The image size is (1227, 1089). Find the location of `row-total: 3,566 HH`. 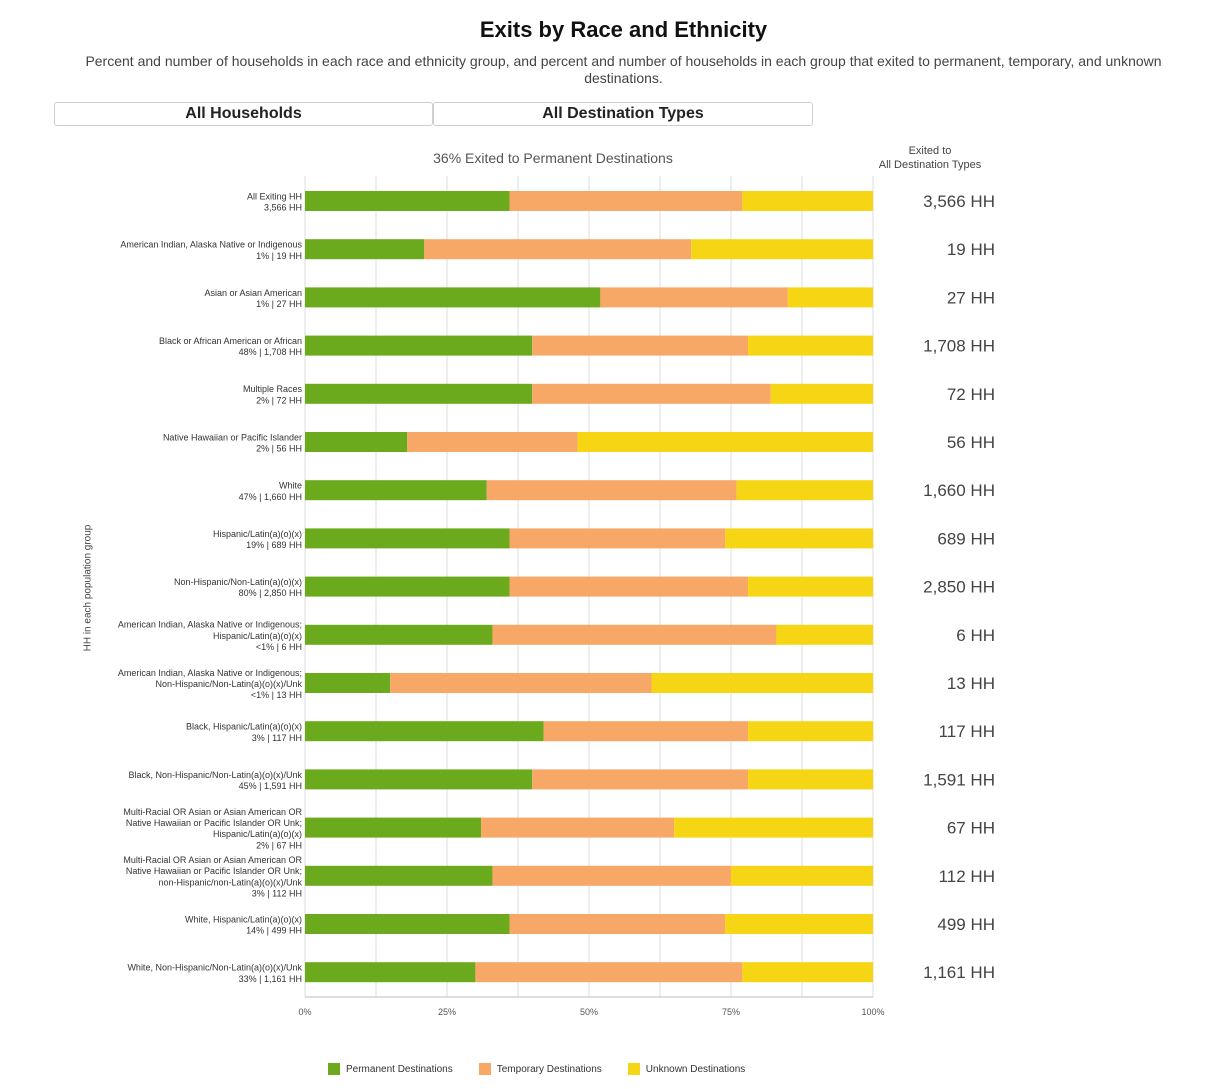

row-total: 3,566 HH is located at coordinates (959, 201).